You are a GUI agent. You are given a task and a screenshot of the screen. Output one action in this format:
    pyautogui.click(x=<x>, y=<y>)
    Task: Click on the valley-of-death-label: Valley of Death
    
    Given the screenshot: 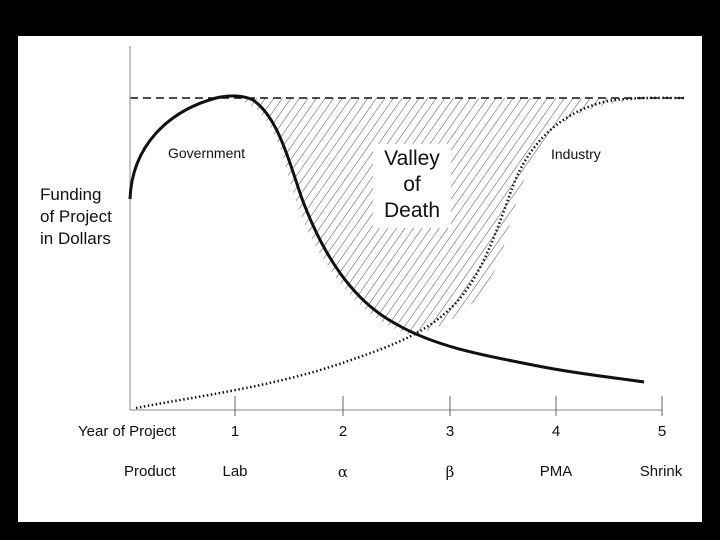 What is the action you would take?
    pyautogui.click(x=412, y=186)
    